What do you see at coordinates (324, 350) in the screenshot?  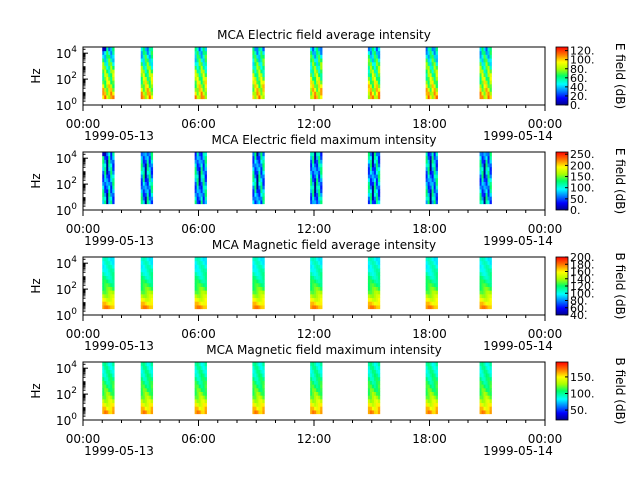 I see `panel-title: MCA Magnetic field maximum intensity` at bounding box center [324, 350].